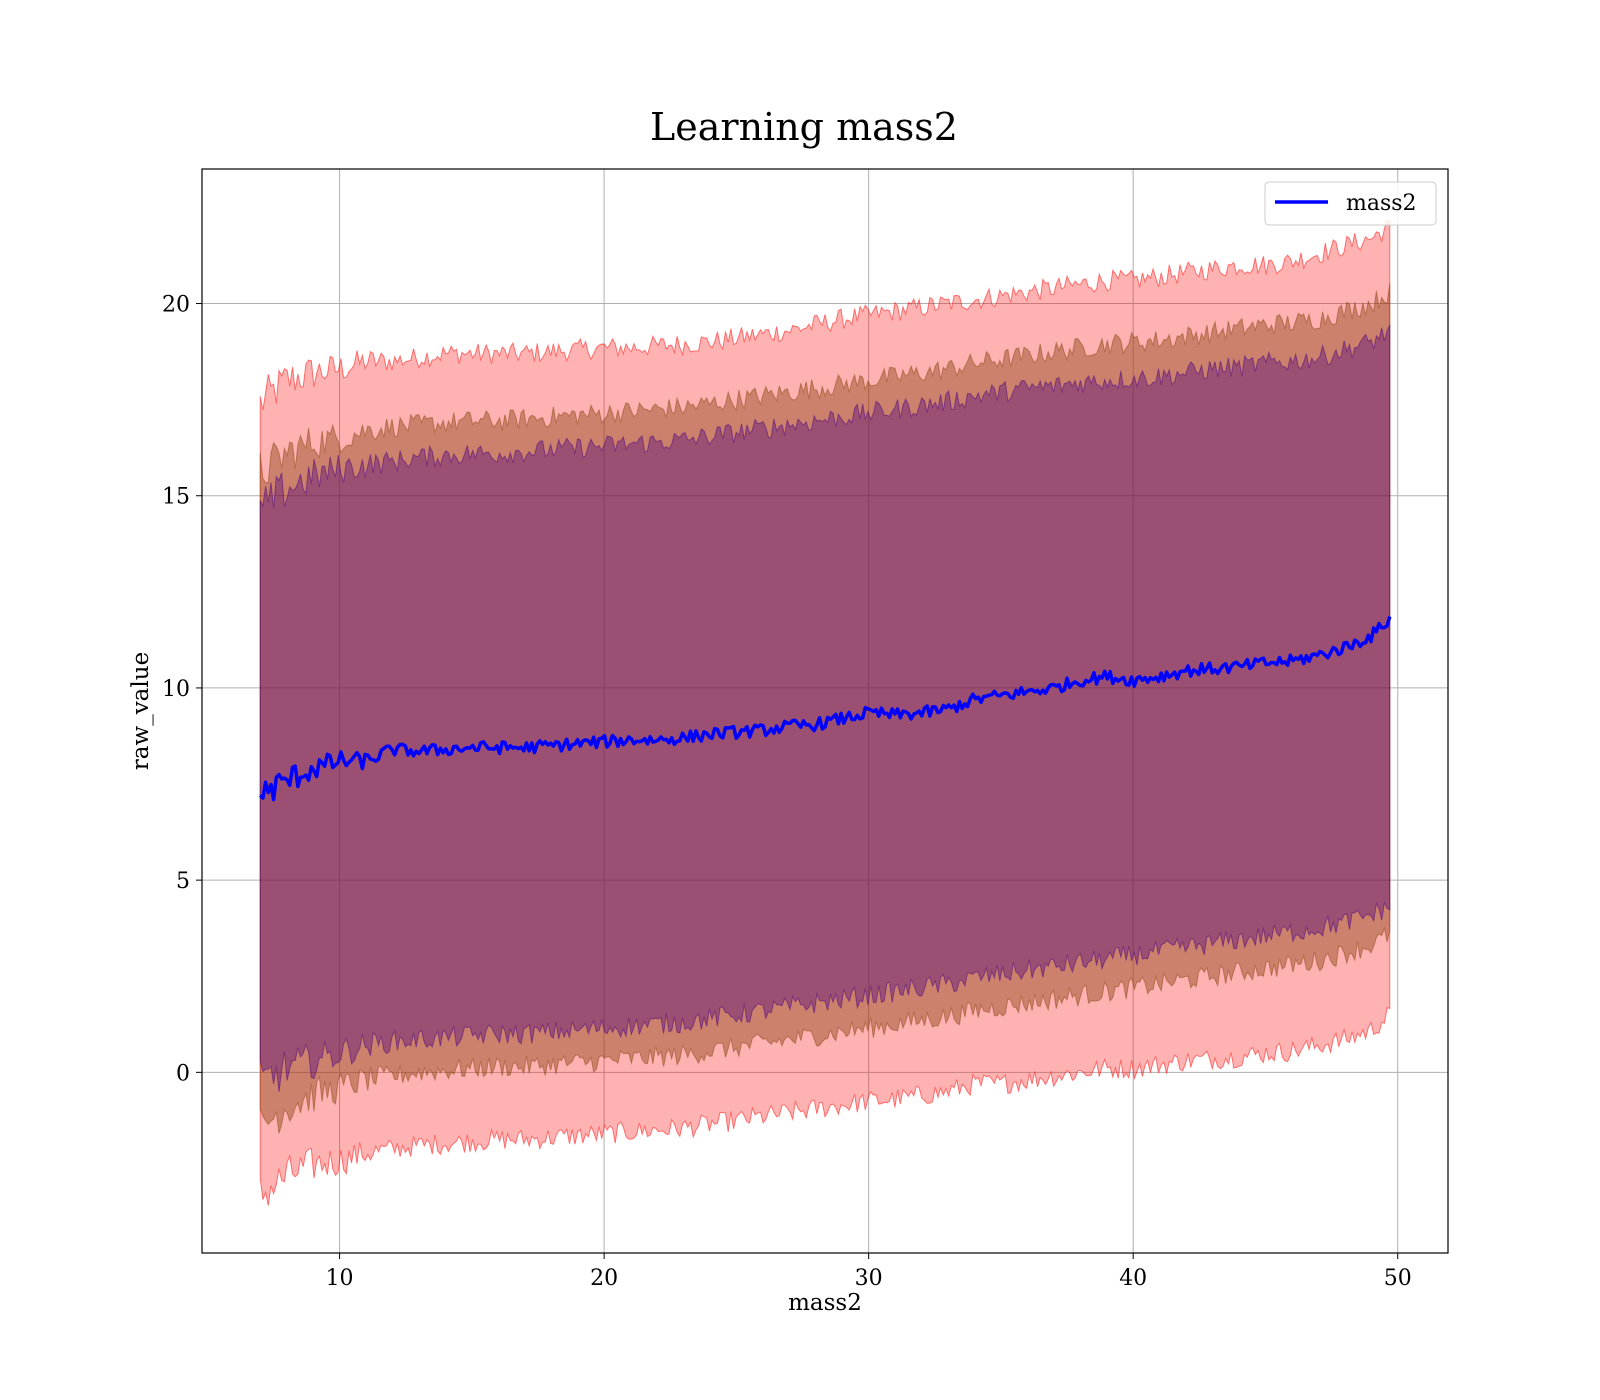  Describe the element at coordinates (825, 1303) in the screenshot. I see `x-axis-label: mass2` at that location.